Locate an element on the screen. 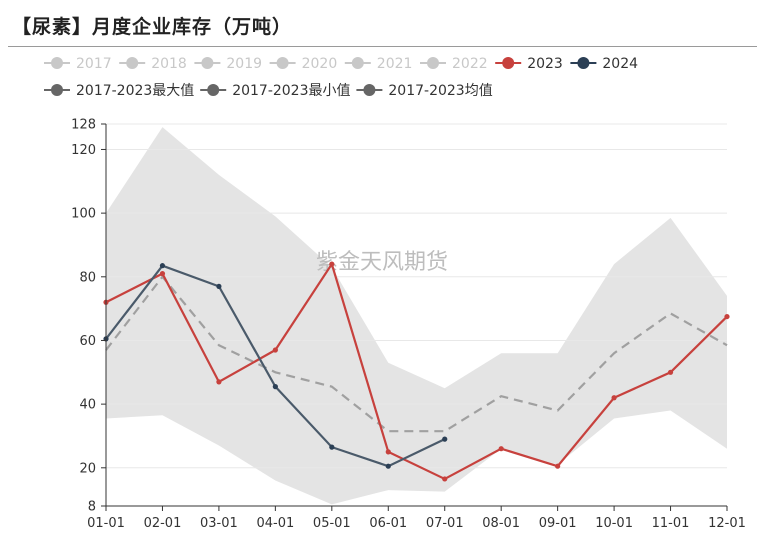 This screenshot has height=537, width=770. legend-label: 2017-2023最大值 is located at coordinates (135, 91).